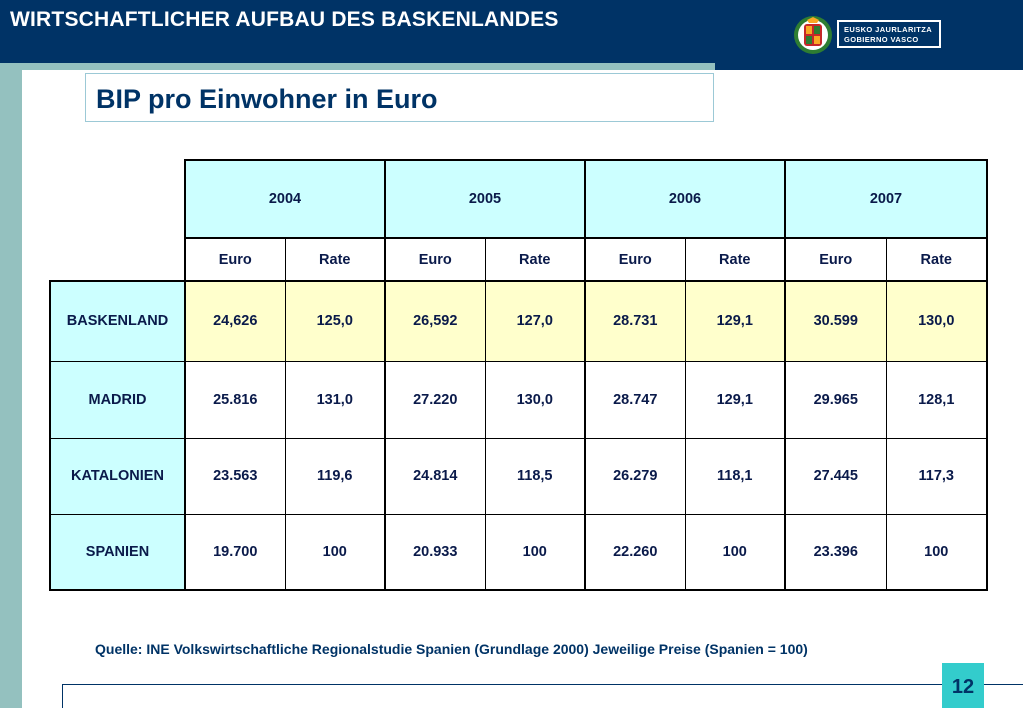 The height and width of the screenshot is (711, 1023). What do you see at coordinates (542, 684) in the screenshot?
I see `footer-rule` at bounding box center [542, 684].